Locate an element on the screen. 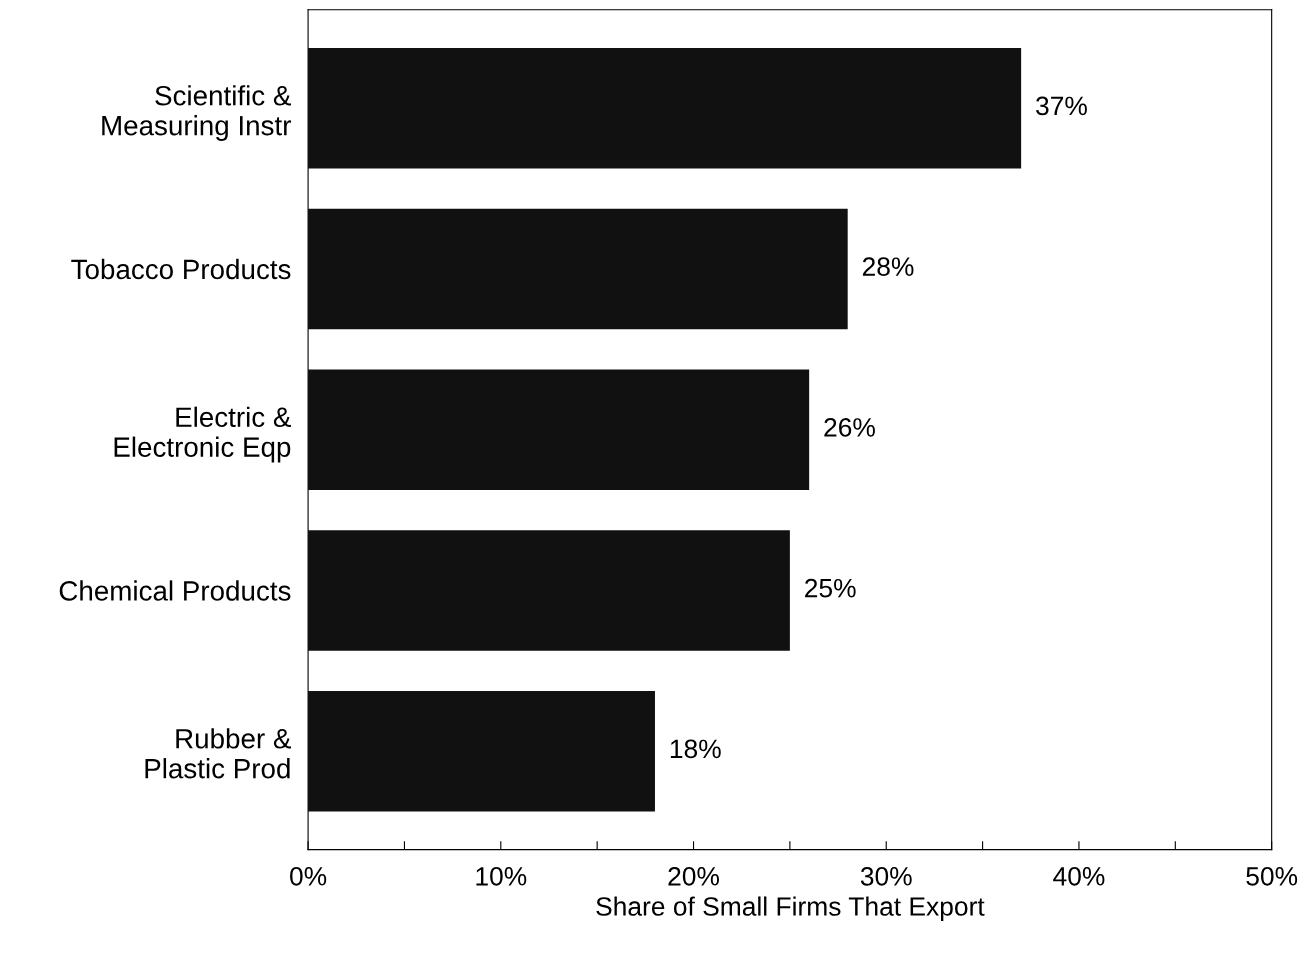 The image size is (1311, 971). x-tick-label: 20% is located at coordinates (693, 876).